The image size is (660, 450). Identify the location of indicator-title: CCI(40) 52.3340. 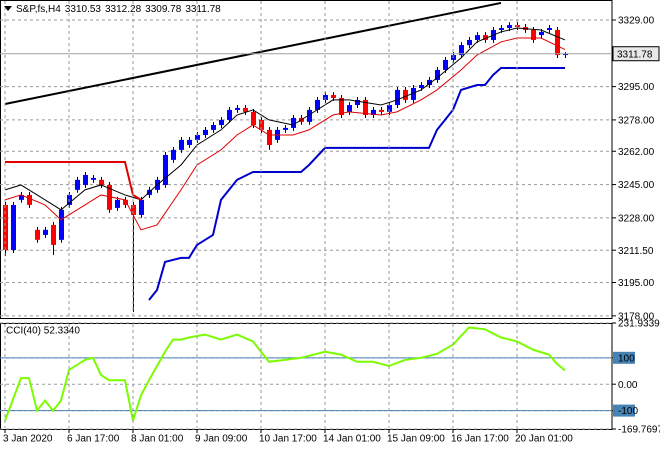
(43, 331).